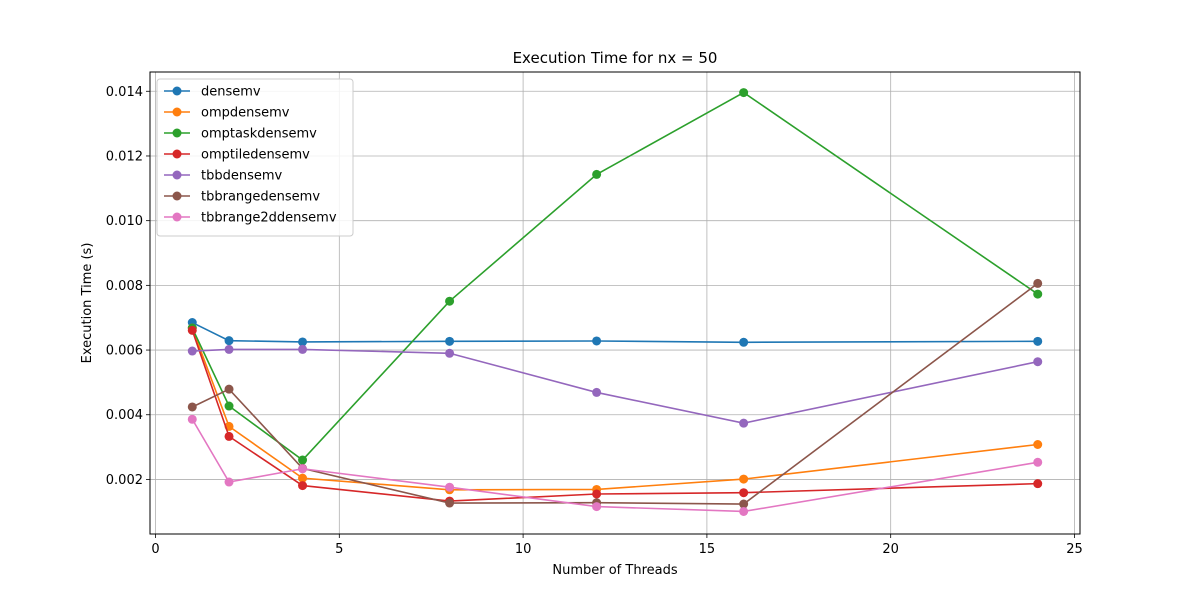 The image size is (1200, 605). What do you see at coordinates (890, 549) in the screenshot?
I see `x-tick-label: 20` at bounding box center [890, 549].